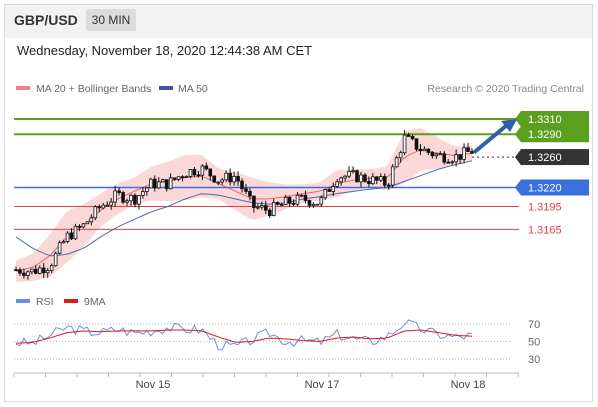 The image size is (598, 407). What do you see at coordinates (111, 20) in the screenshot?
I see `timeframe-badge: 30 MIN` at bounding box center [111, 20].